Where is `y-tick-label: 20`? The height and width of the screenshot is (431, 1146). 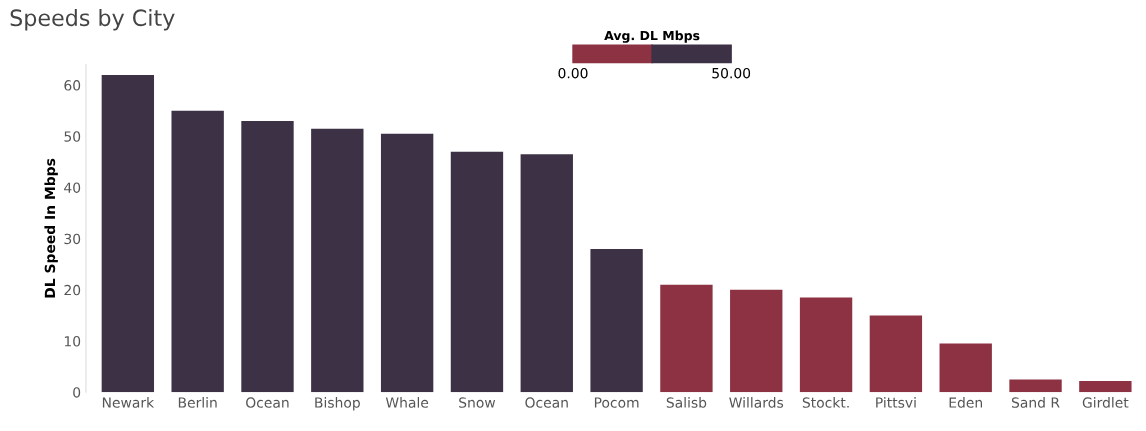
y-tick-label: 20 is located at coordinates (72, 290).